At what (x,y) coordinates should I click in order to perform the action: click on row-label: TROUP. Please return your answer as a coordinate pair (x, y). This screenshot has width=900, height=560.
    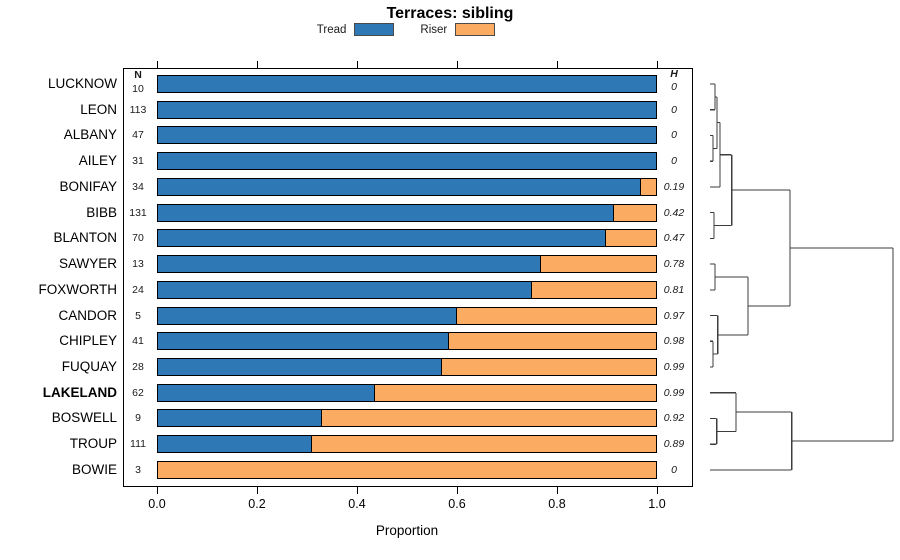
    Looking at the image, I should click on (93, 444).